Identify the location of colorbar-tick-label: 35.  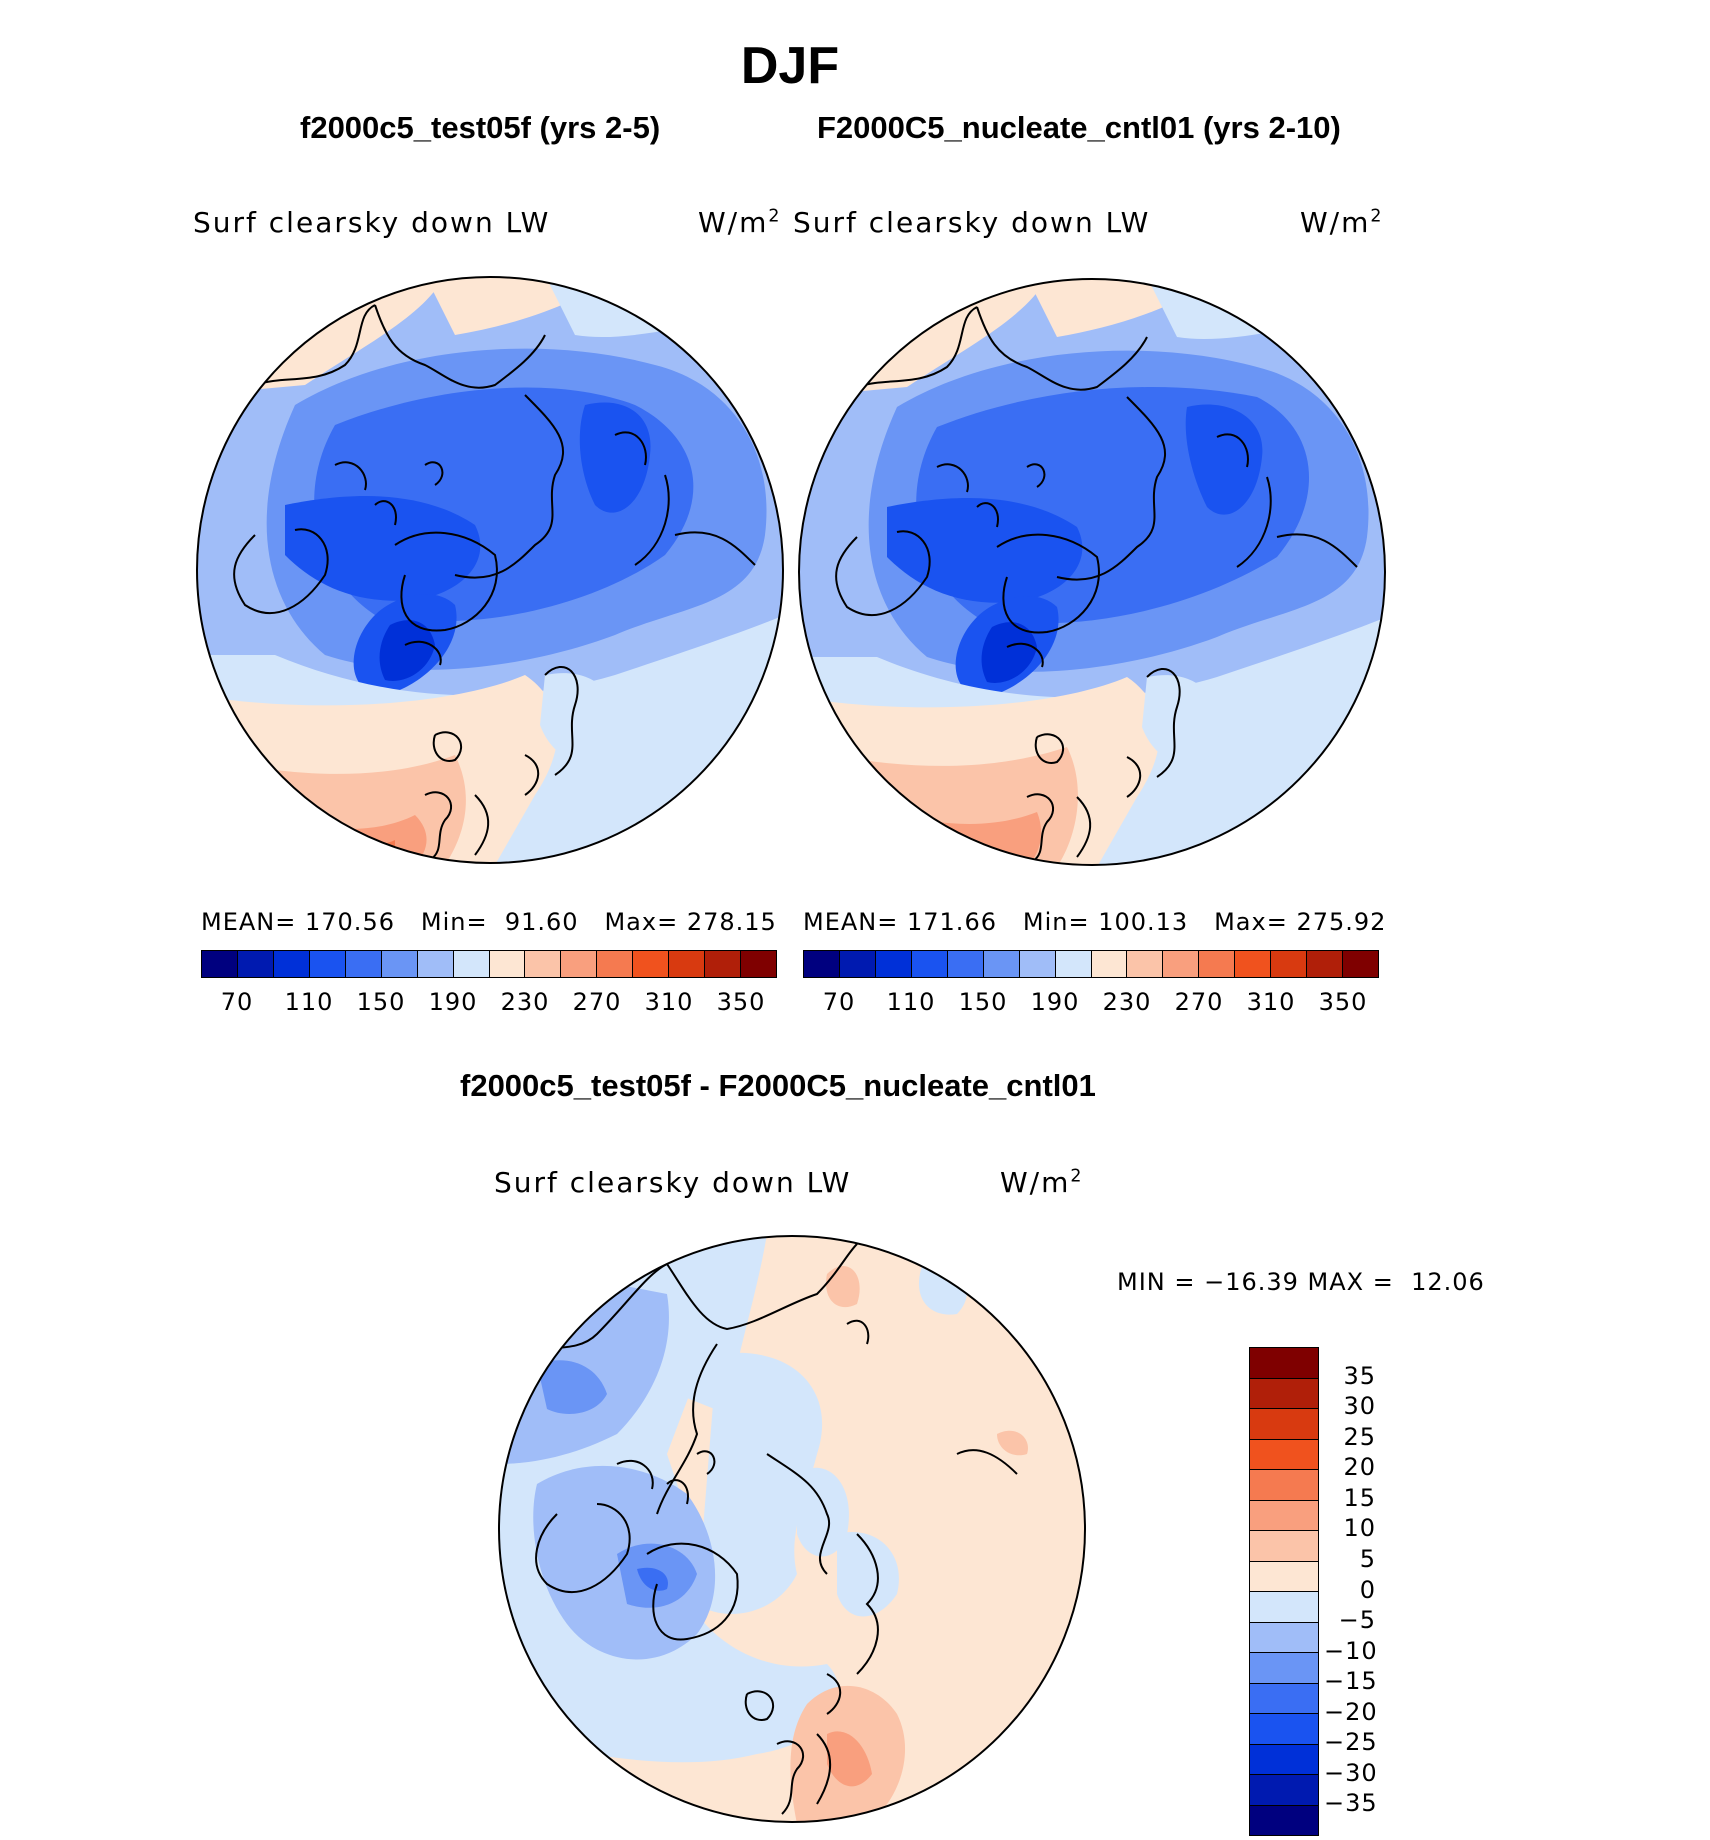
(1359, 1375).